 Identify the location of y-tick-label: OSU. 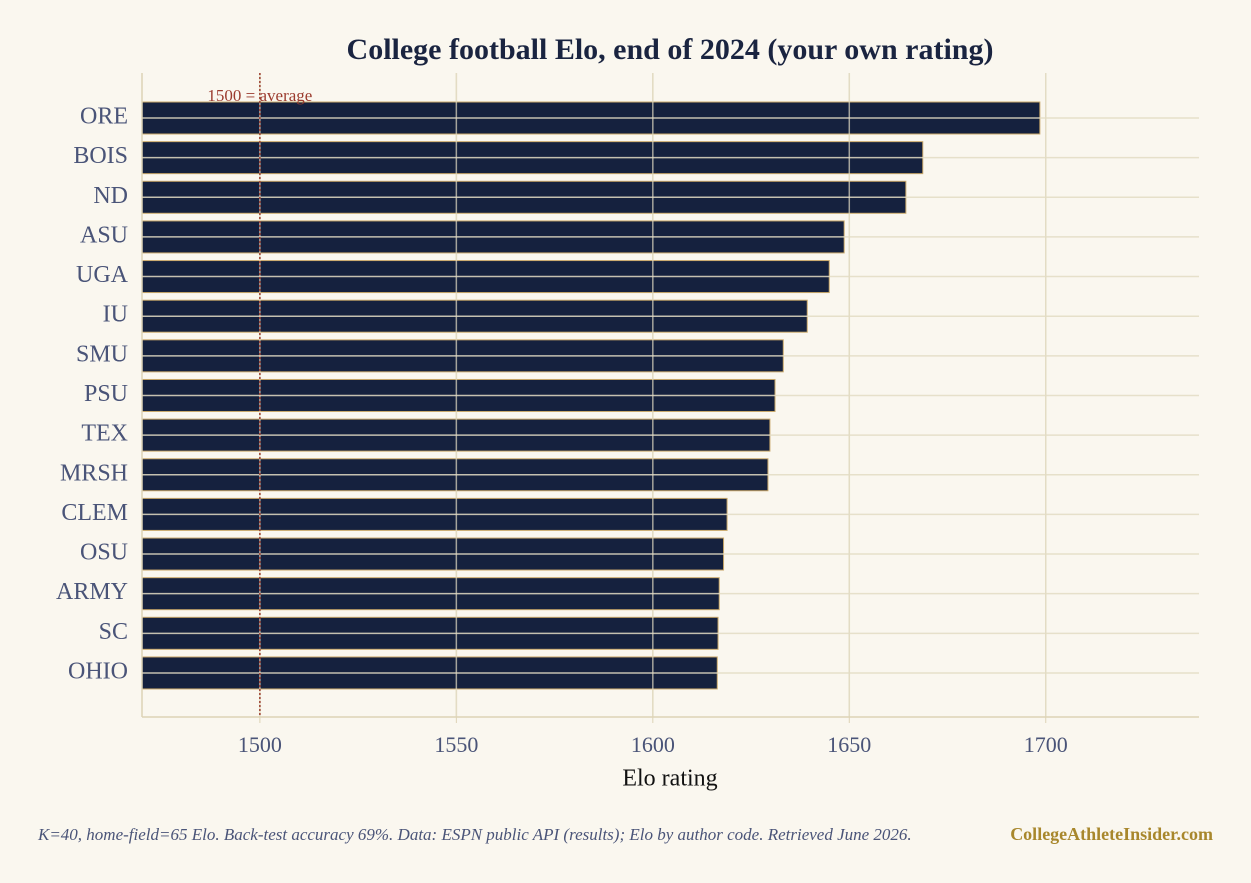
(104, 553).